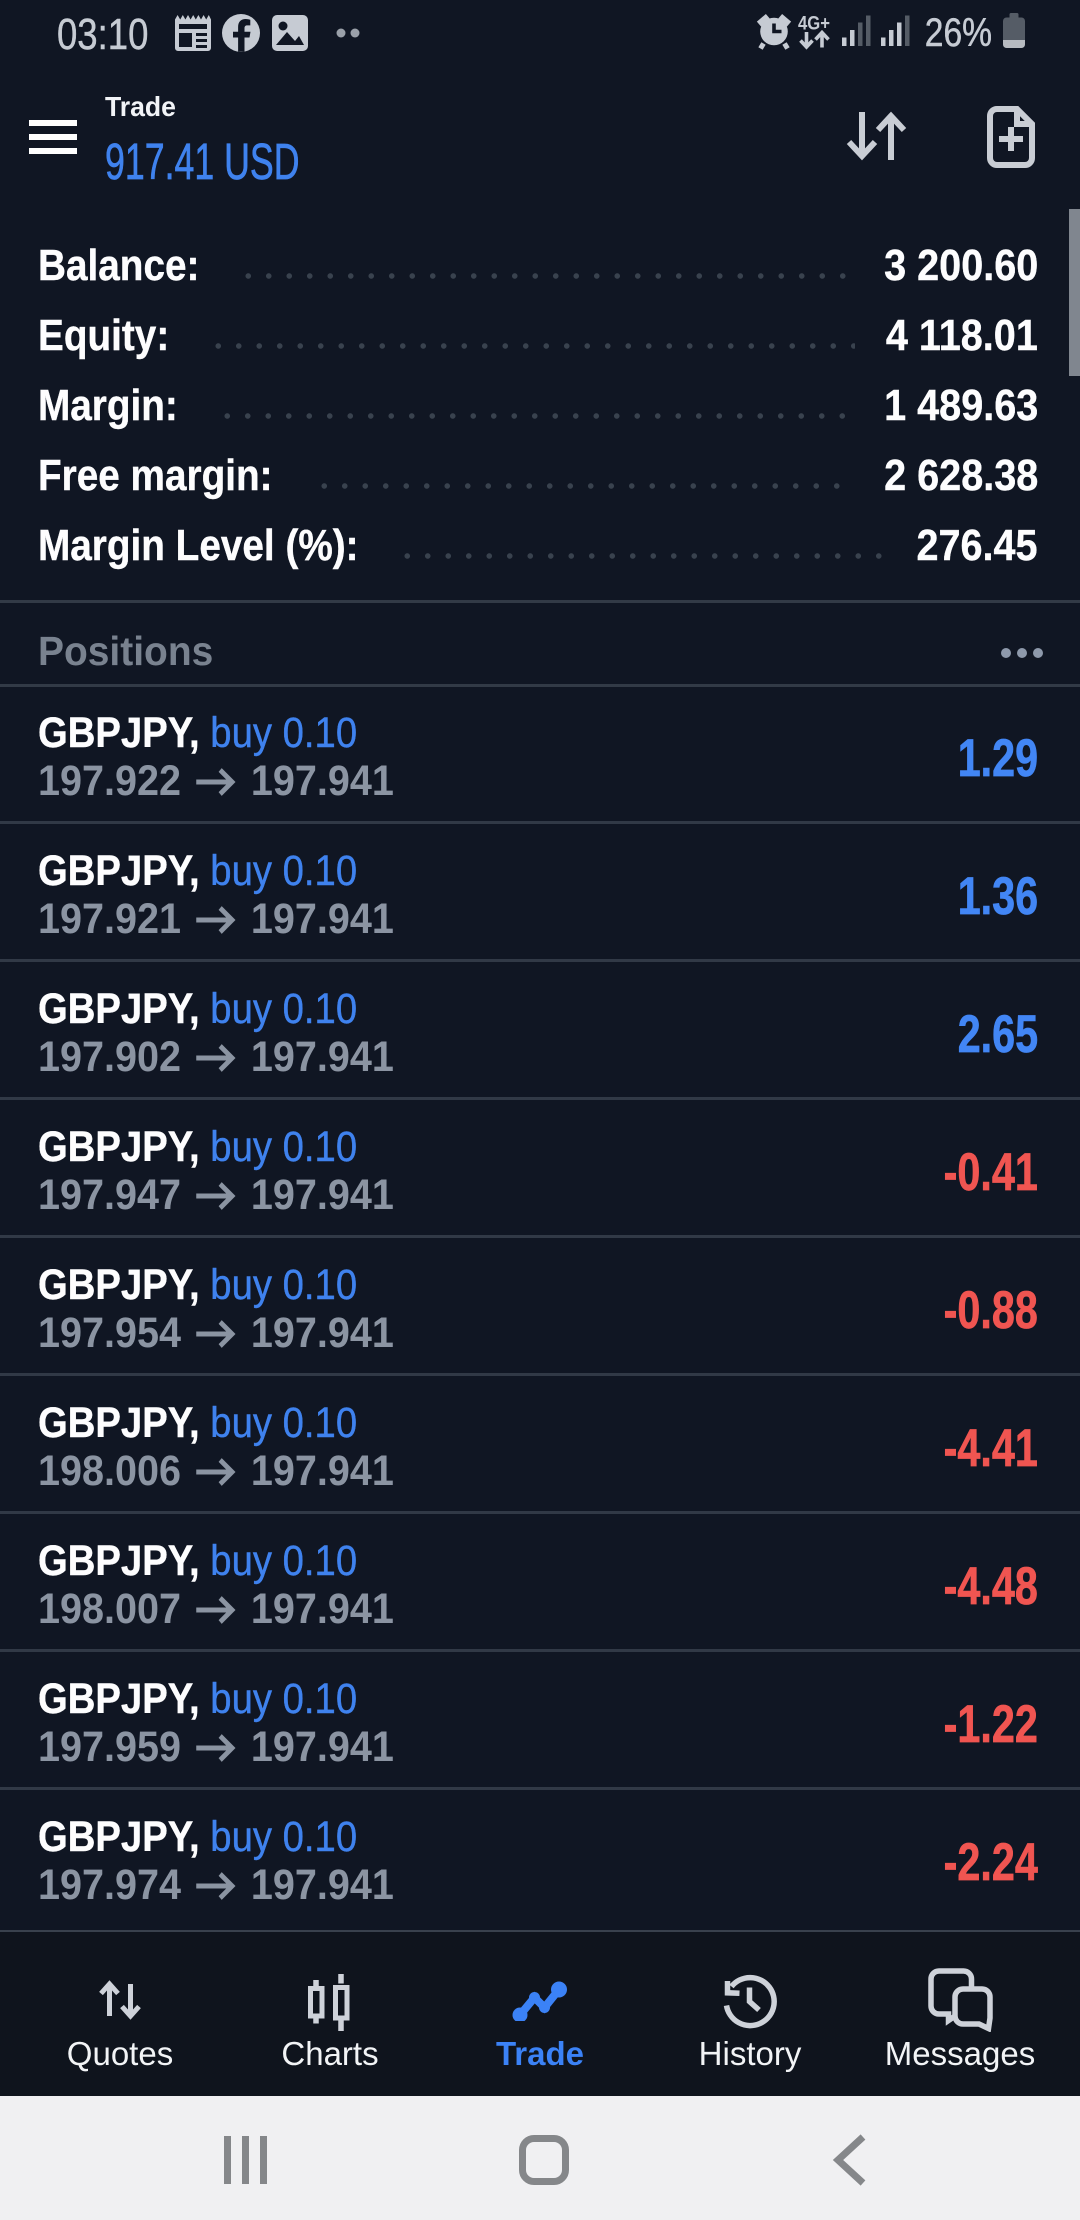  Describe the element at coordinates (814, 24) in the screenshot. I see `svg-text: 4G+` at that location.